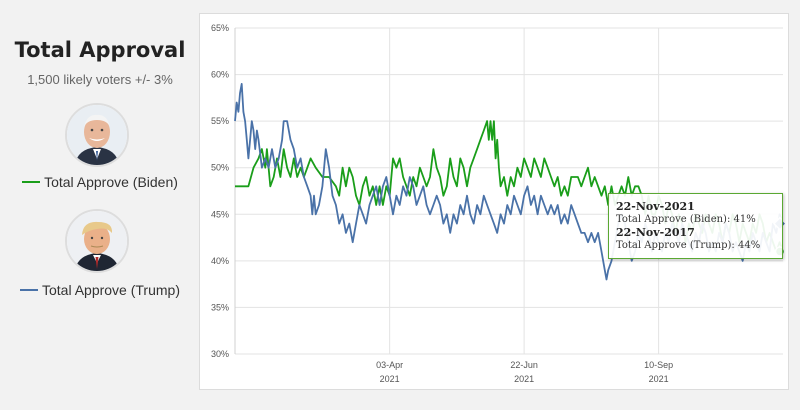 This screenshot has height=410, width=800. I want to click on y-tick-label: 30%, so click(220, 354).